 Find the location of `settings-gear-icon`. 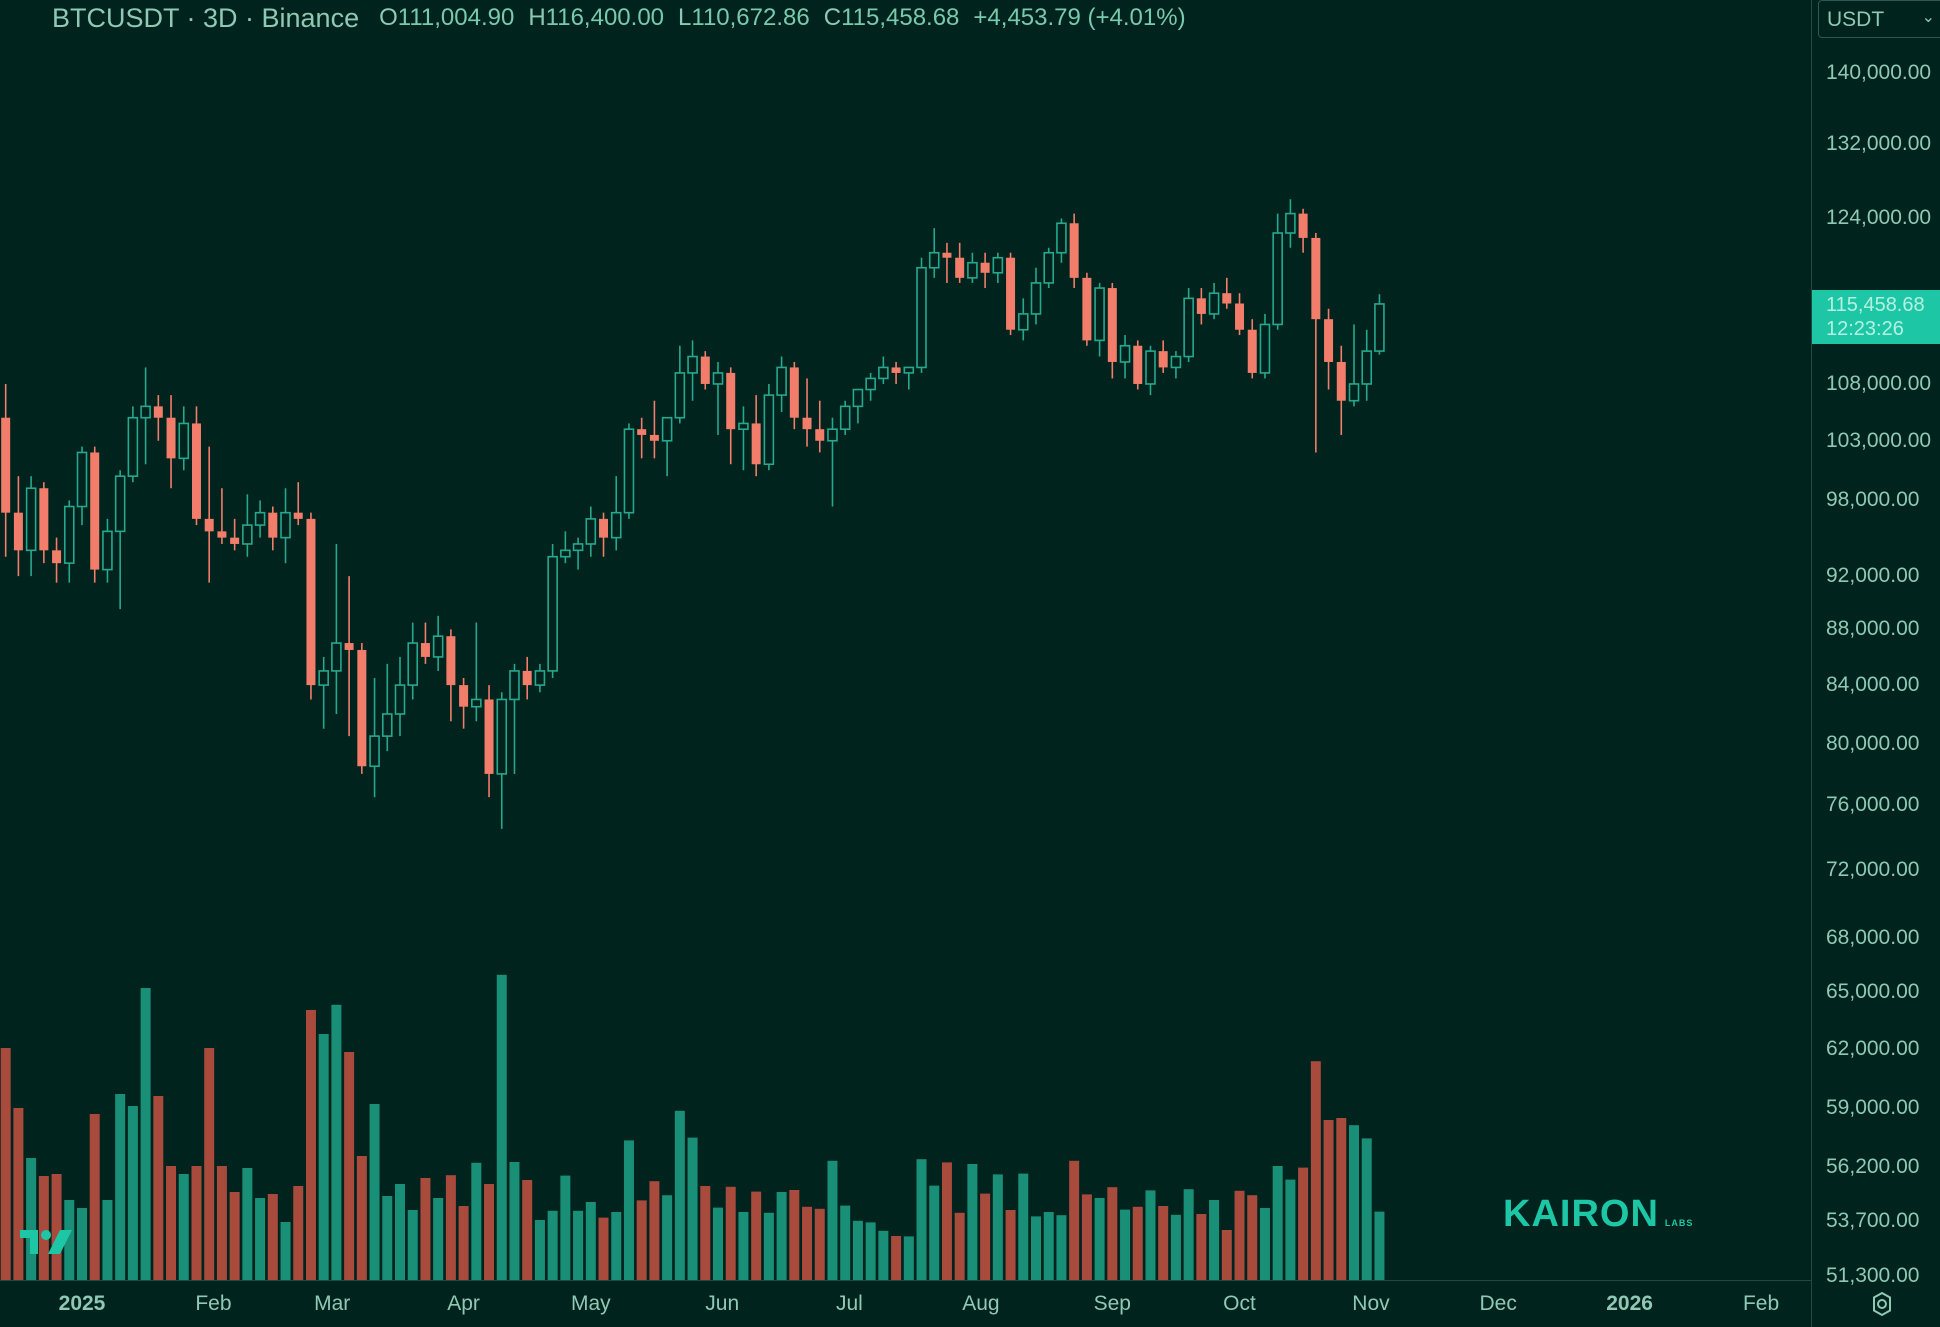

settings-gear-icon is located at coordinates (1882, 1304).